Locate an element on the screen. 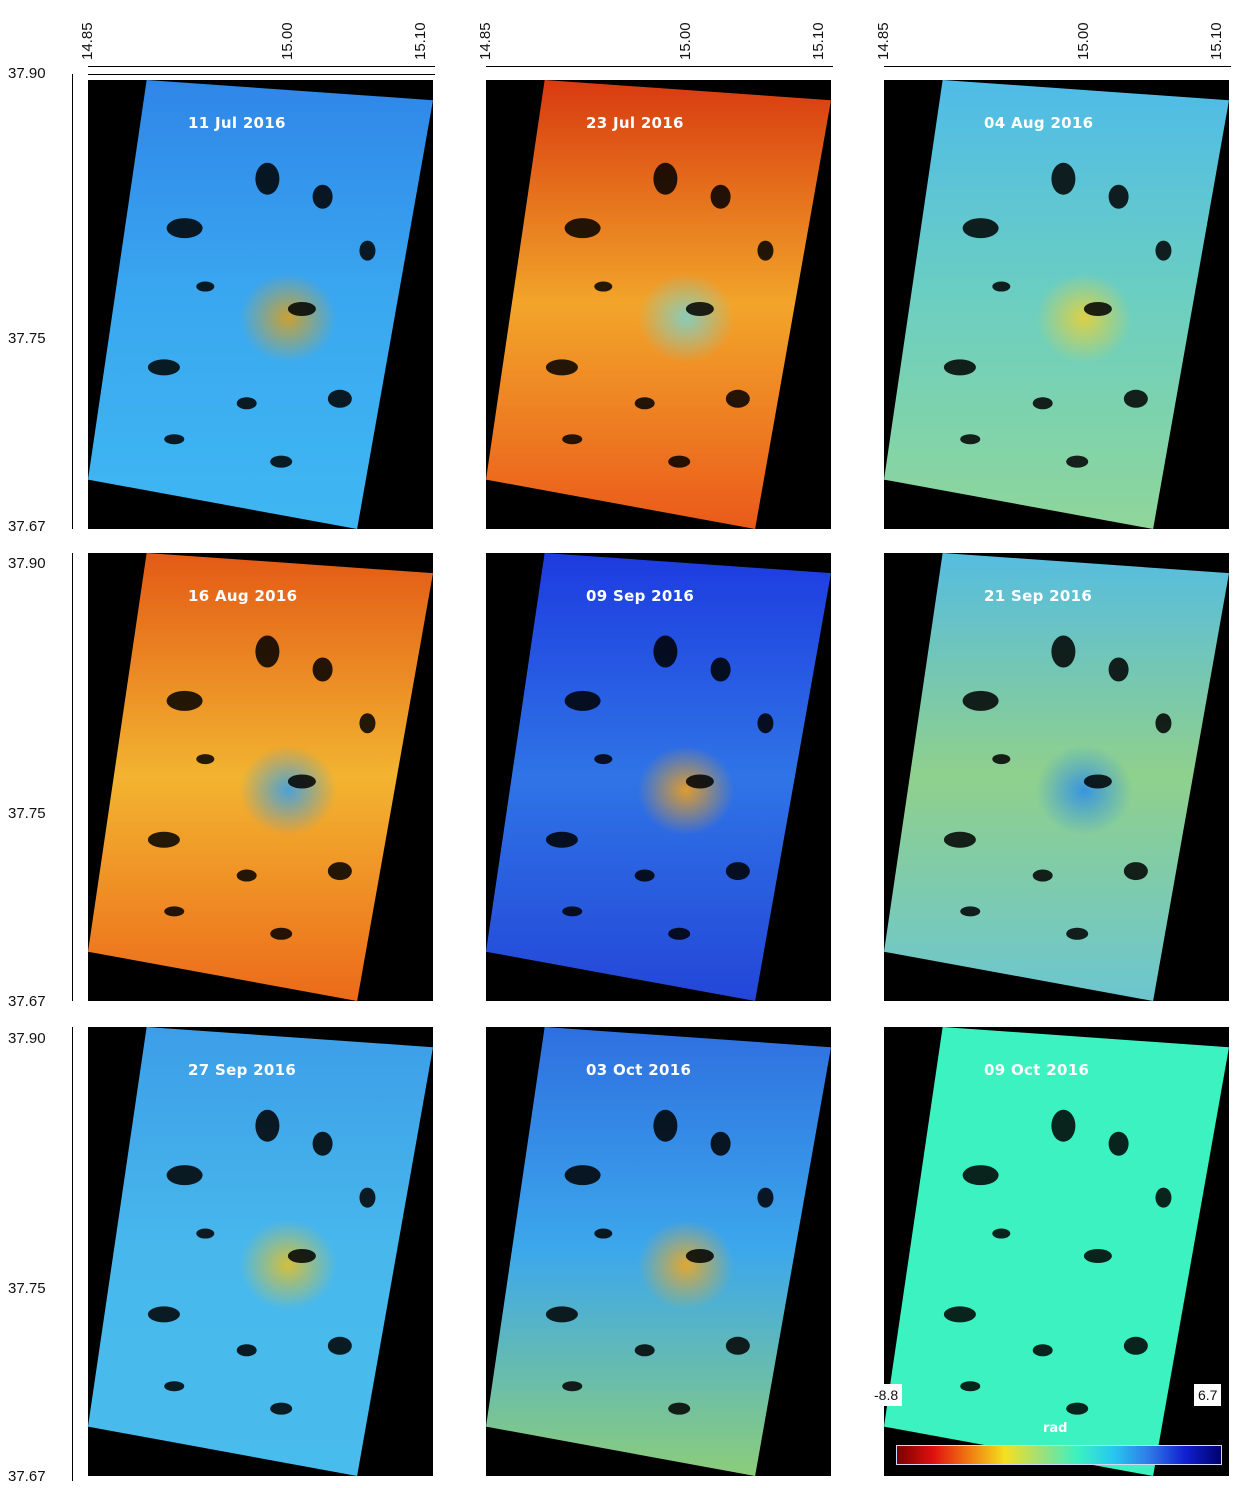  panel-date-label: 11 Jul 2016 is located at coordinates (237, 123).